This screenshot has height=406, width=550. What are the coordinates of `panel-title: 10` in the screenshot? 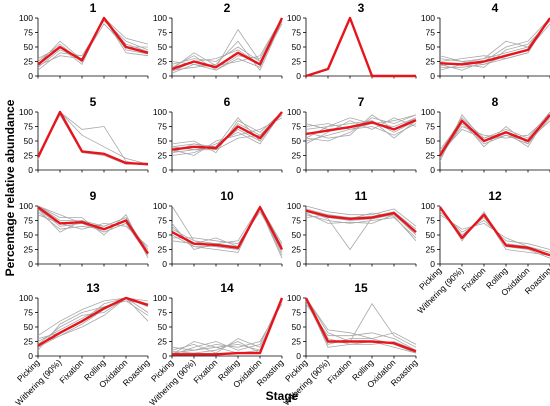 It's located at (227, 196).